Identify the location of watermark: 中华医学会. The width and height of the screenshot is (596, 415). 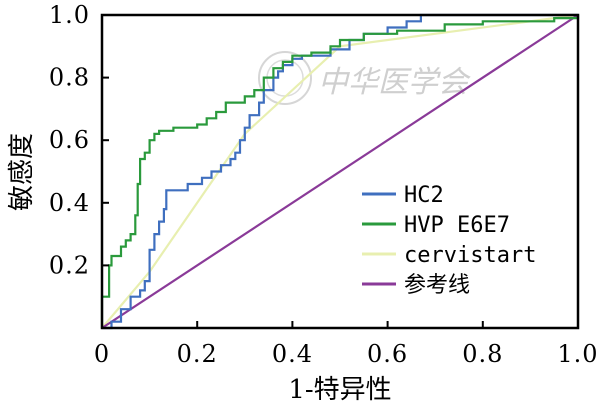
(364, 78).